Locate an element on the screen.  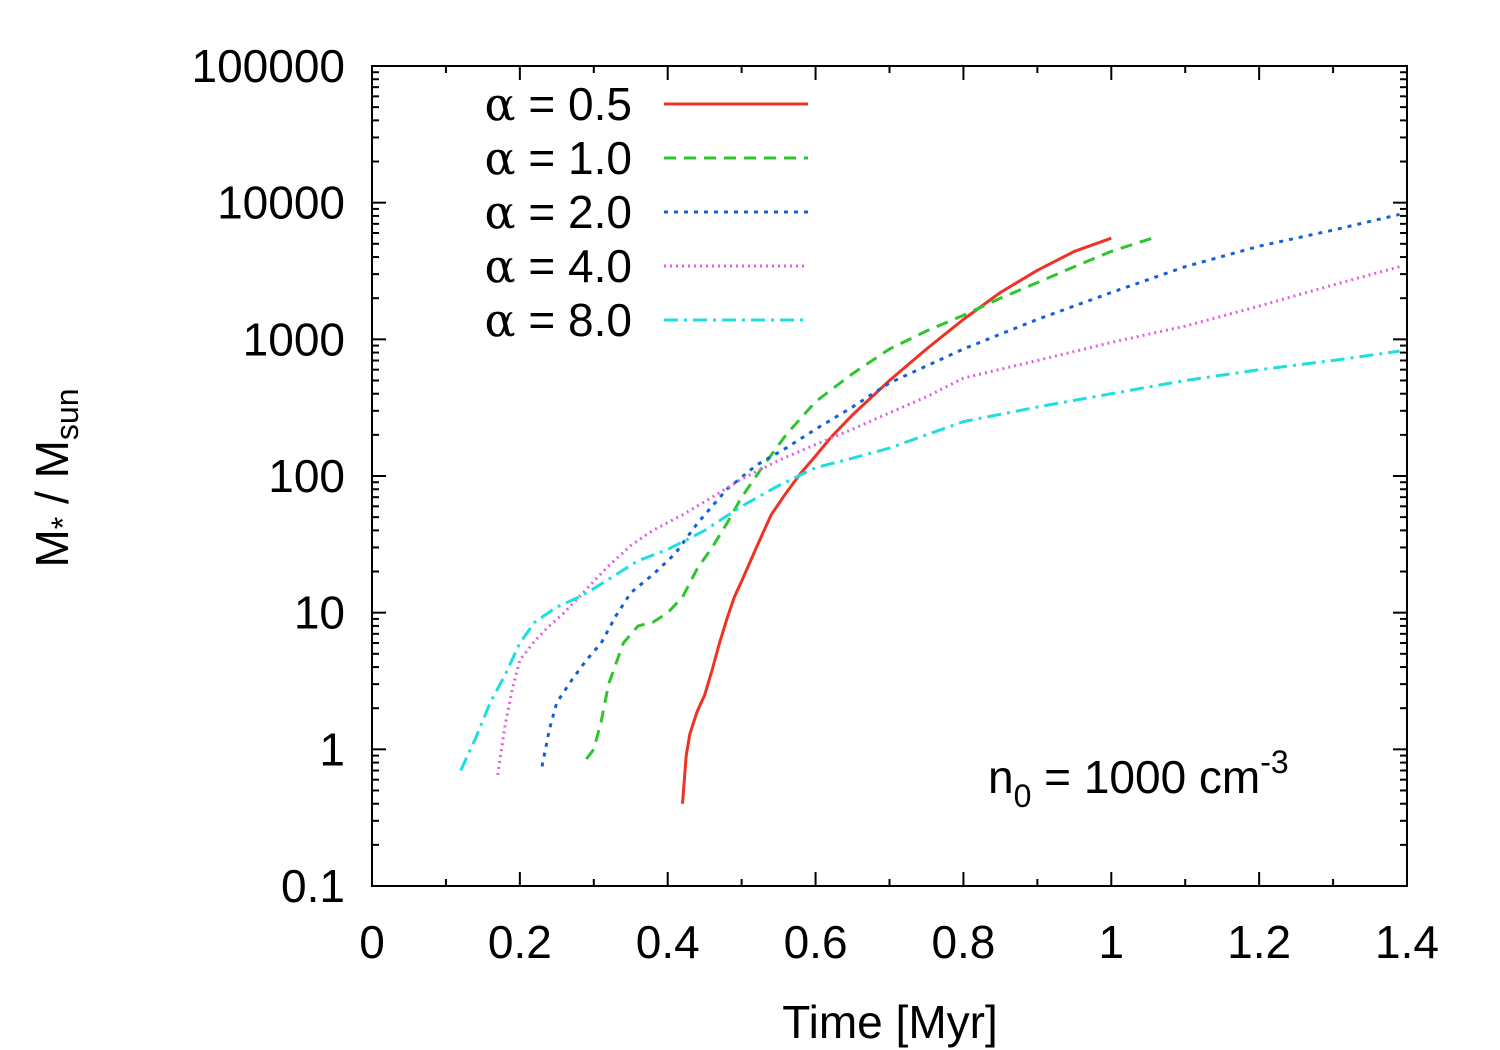
x-tick-label: 1.4 is located at coordinates (1407, 942).